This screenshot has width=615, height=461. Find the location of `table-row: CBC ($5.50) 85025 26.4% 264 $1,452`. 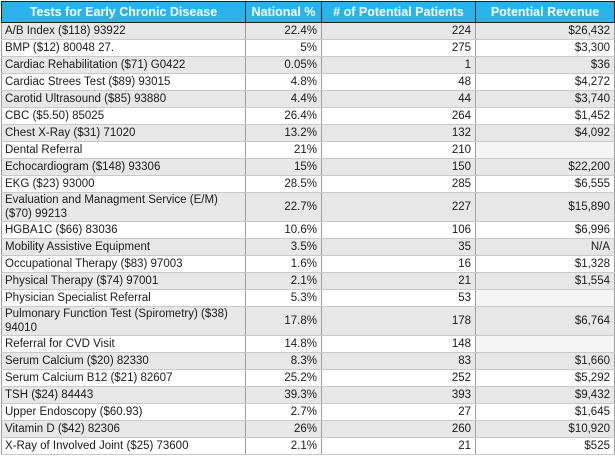

table-row: CBC ($5.50) 85025 26.4% 264 $1,452 is located at coordinates (308, 116).